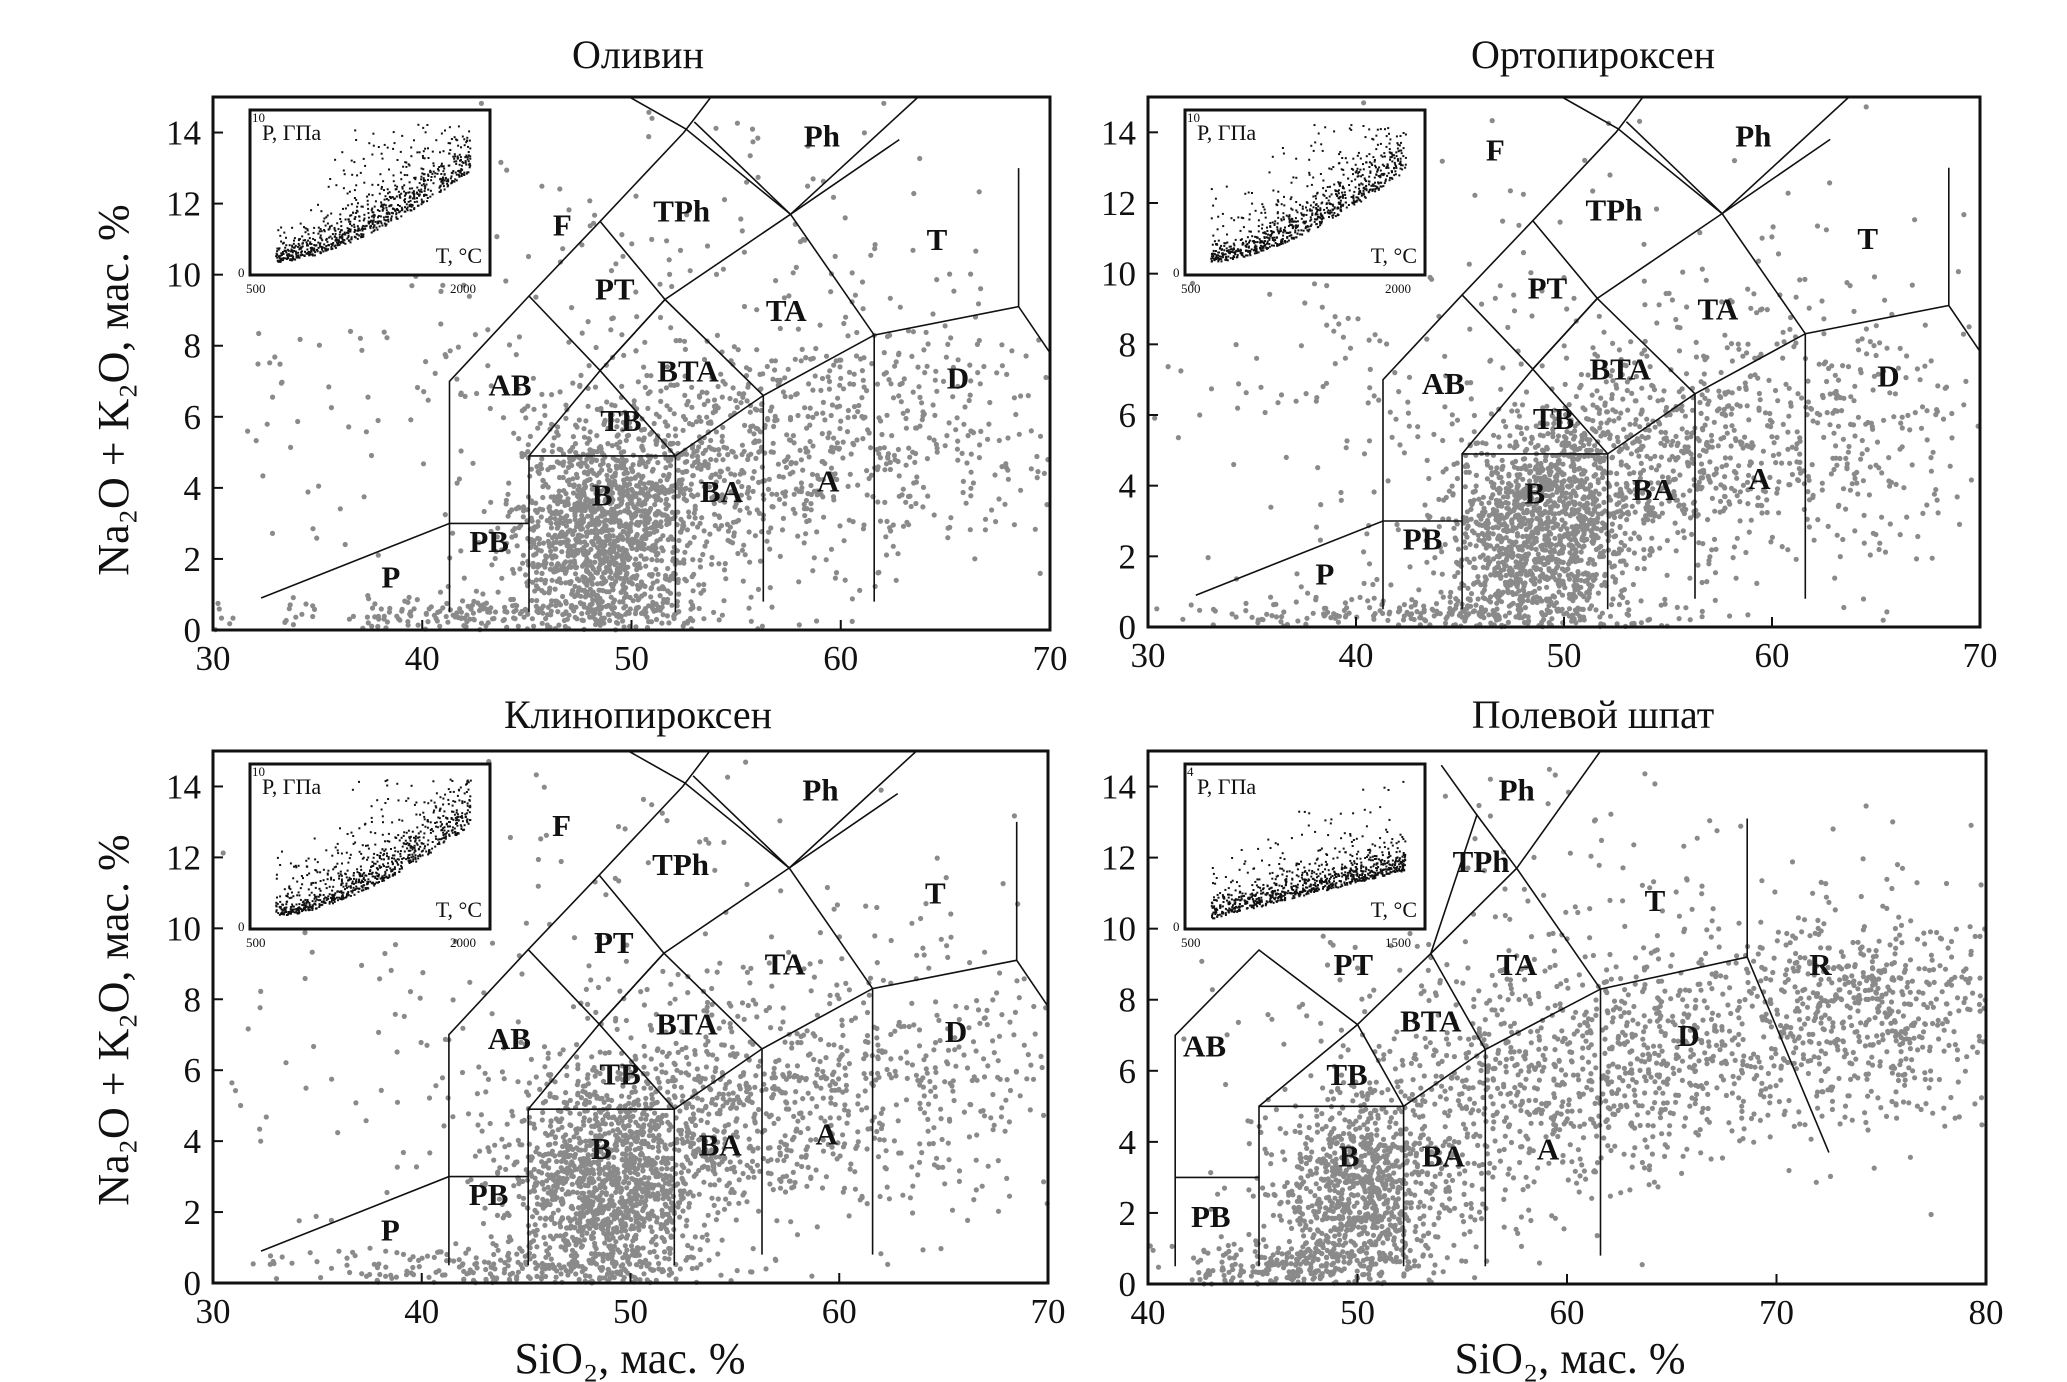 This screenshot has height=1382, width=2067. I want to click on field-label-ph: Ph, so click(822, 136).